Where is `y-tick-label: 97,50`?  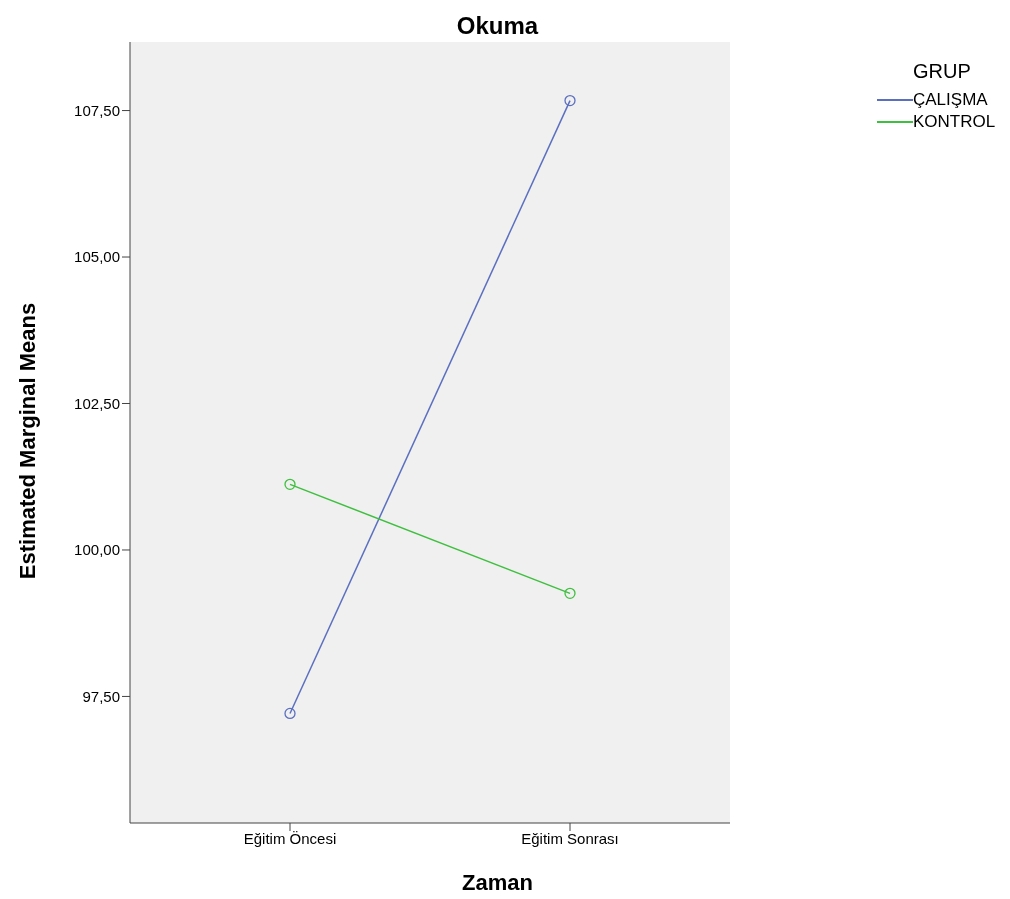 y-tick-label: 97,50 is located at coordinates (101, 696).